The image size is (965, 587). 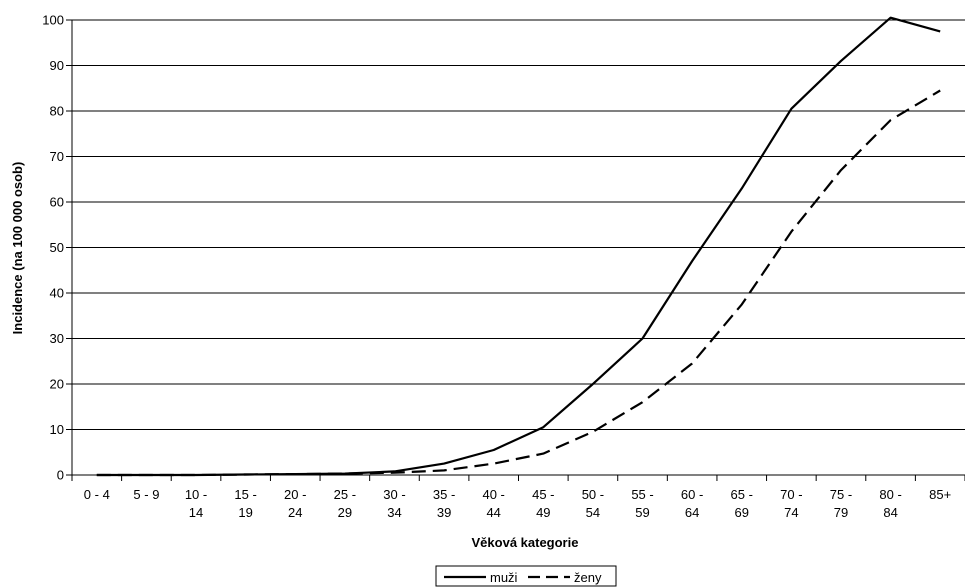 I want to click on y-axis-label: Incidence (na 100 000 osob), so click(x=17, y=248).